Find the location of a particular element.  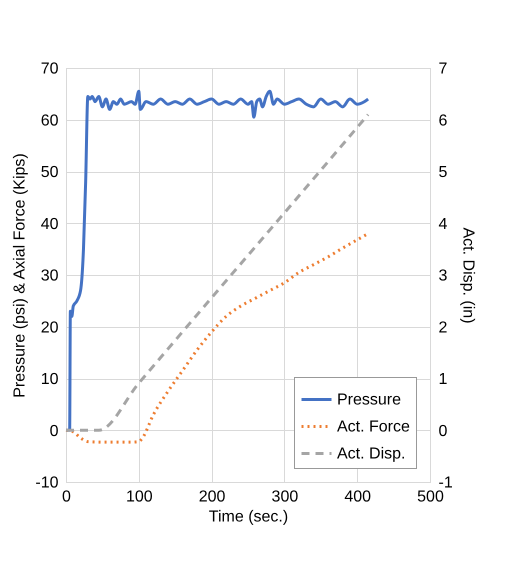

y-tick-label: 10 is located at coordinates (49, 379).